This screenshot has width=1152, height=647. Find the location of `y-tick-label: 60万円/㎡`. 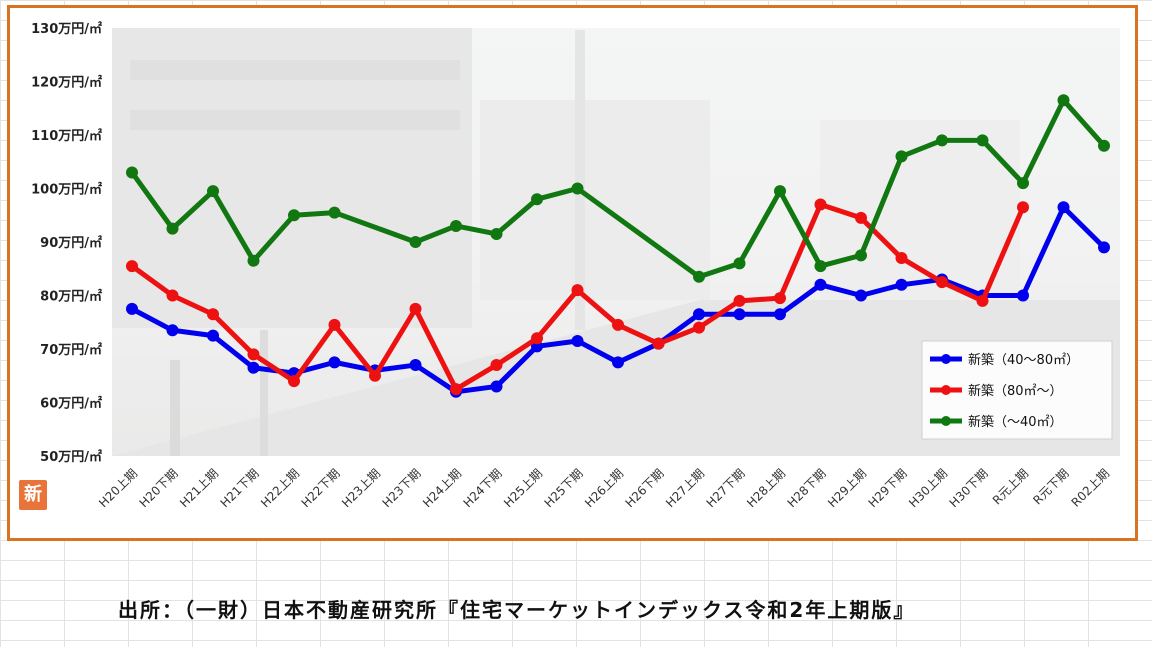

y-tick-label: 60万円/㎡ is located at coordinates (71, 404).